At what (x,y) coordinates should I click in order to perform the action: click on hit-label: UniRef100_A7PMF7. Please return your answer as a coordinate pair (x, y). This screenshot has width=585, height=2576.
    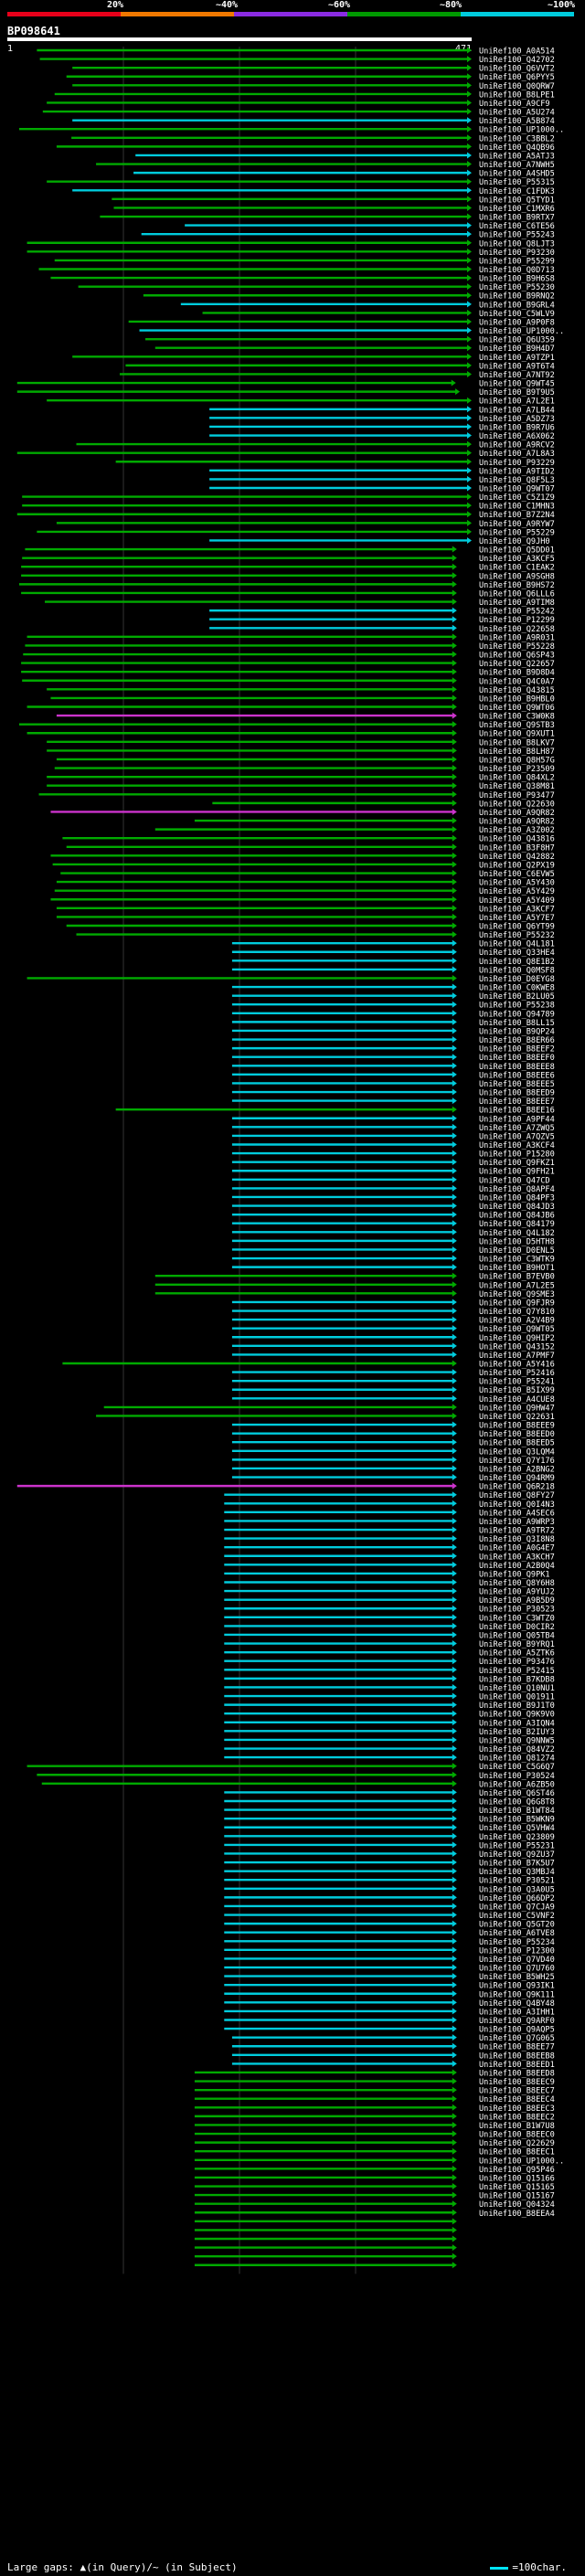
    Looking at the image, I should click on (517, 1356).